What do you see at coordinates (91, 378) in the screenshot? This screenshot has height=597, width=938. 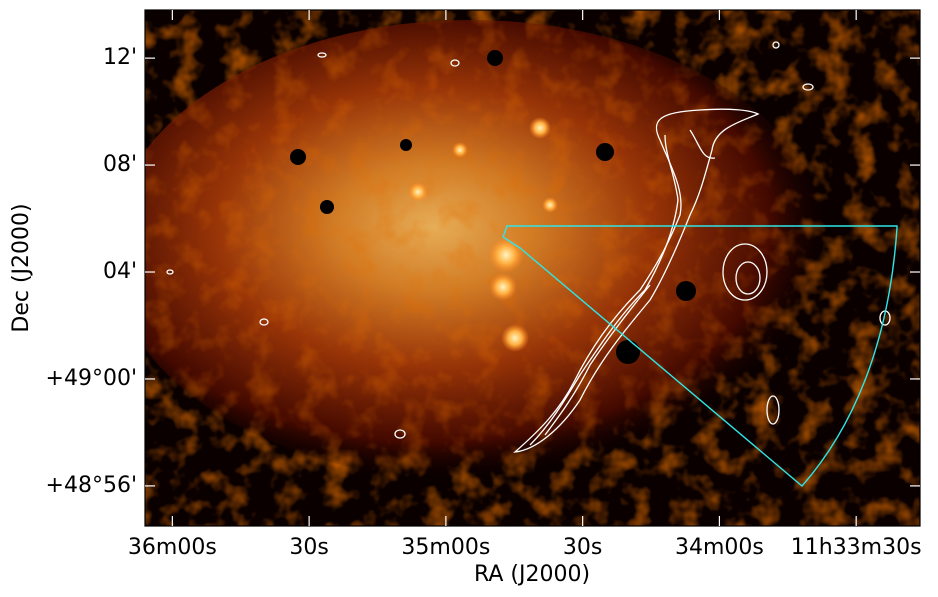 I see `y-tick-label: +49°00'` at bounding box center [91, 378].